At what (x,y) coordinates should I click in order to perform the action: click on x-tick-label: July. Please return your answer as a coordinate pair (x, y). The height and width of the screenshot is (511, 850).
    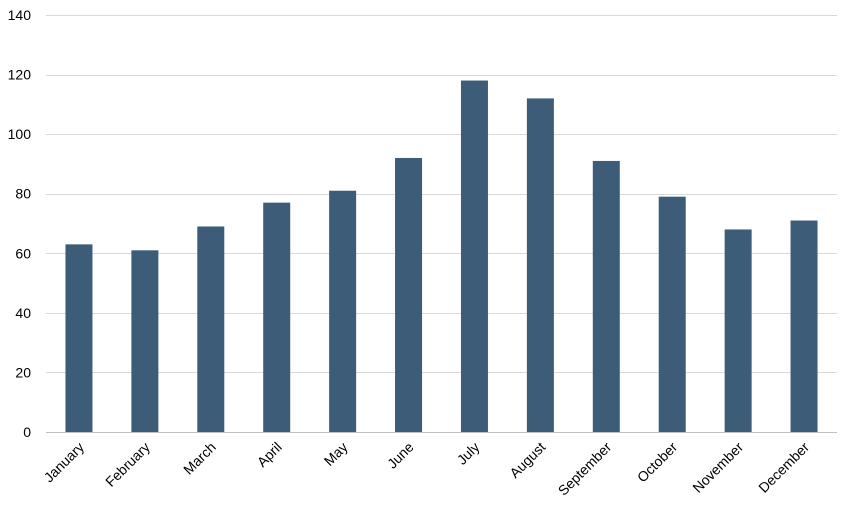
    Looking at the image, I should click on (468, 453).